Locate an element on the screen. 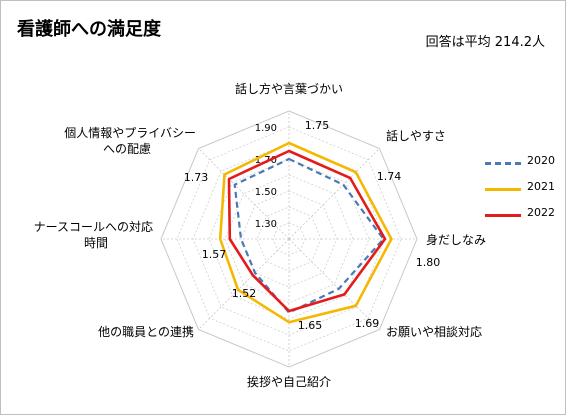  chart-legend: 2020 2021 2022 is located at coordinates (520, 193).